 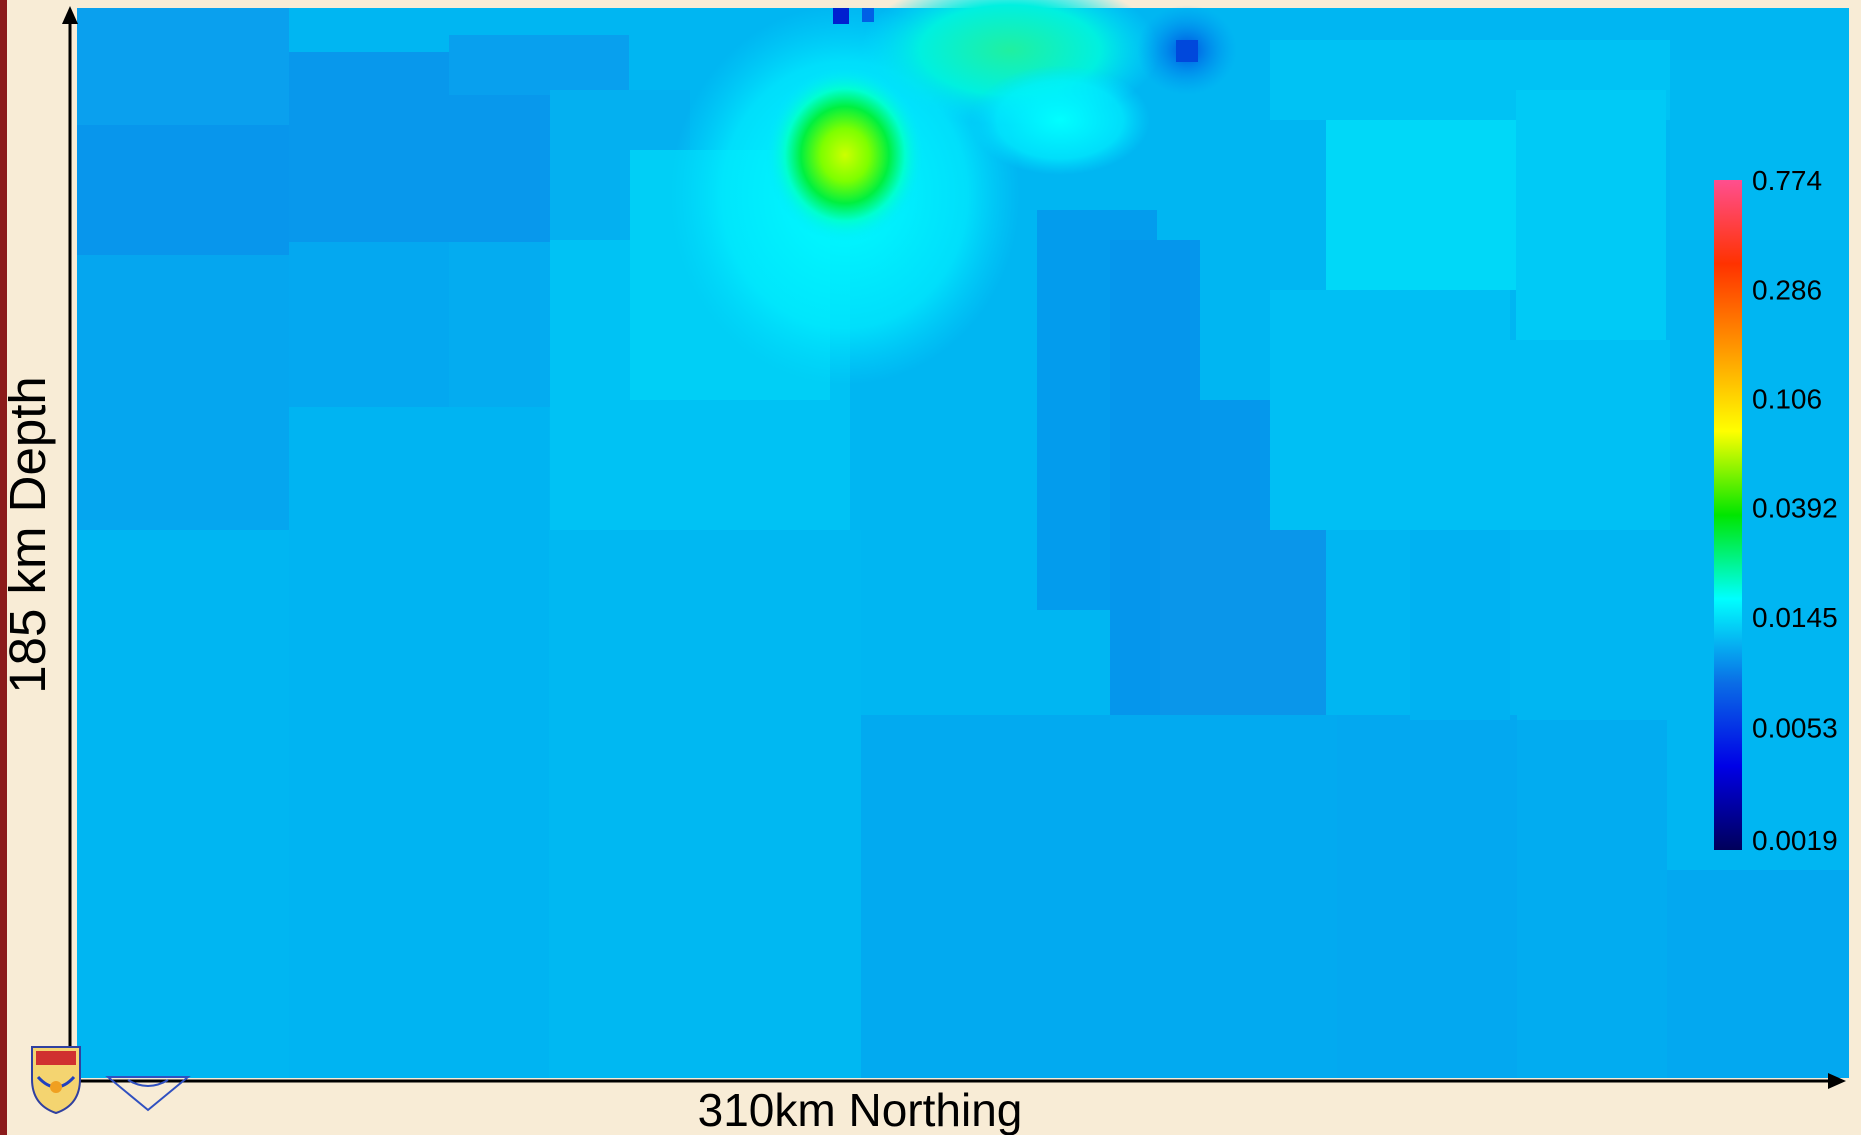 What do you see at coordinates (1728, 515) in the screenshot?
I see `colorbar-ramp` at bounding box center [1728, 515].